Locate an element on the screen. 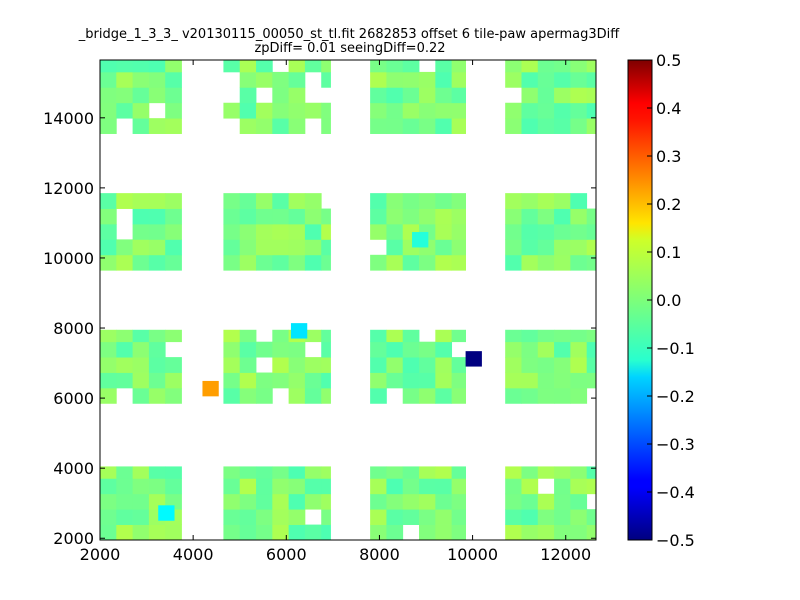 The width and height of the screenshot is (800, 600). y-tick-label: 12000 is located at coordinates (68, 188).